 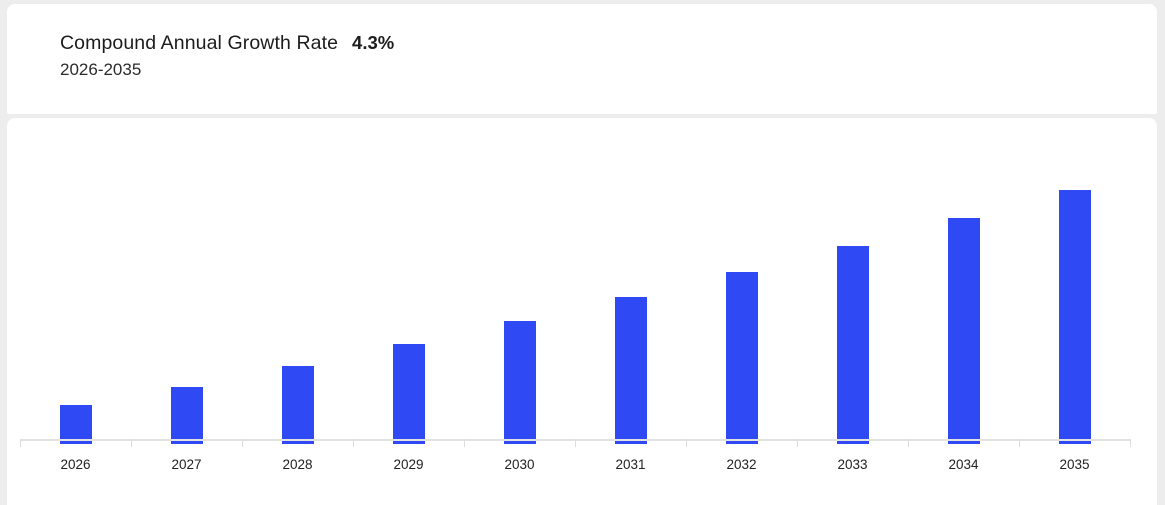 What do you see at coordinates (408, 394) in the screenshot?
I see `bar-2029` at bounding box center [408, 394].